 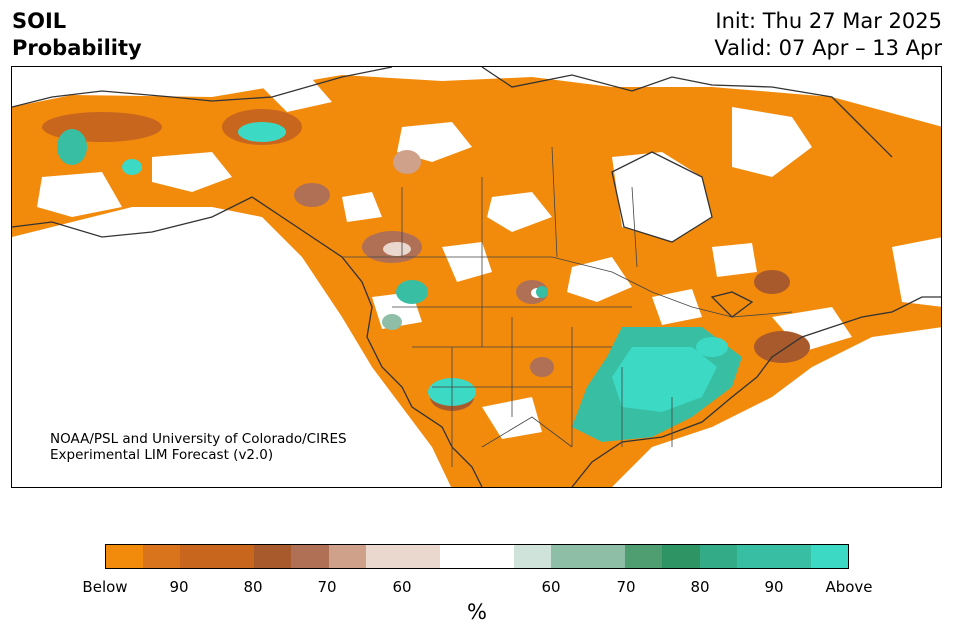 I want to click on init-date: Init: Thu 27 Mar 2025, so click(x=828, y=21).